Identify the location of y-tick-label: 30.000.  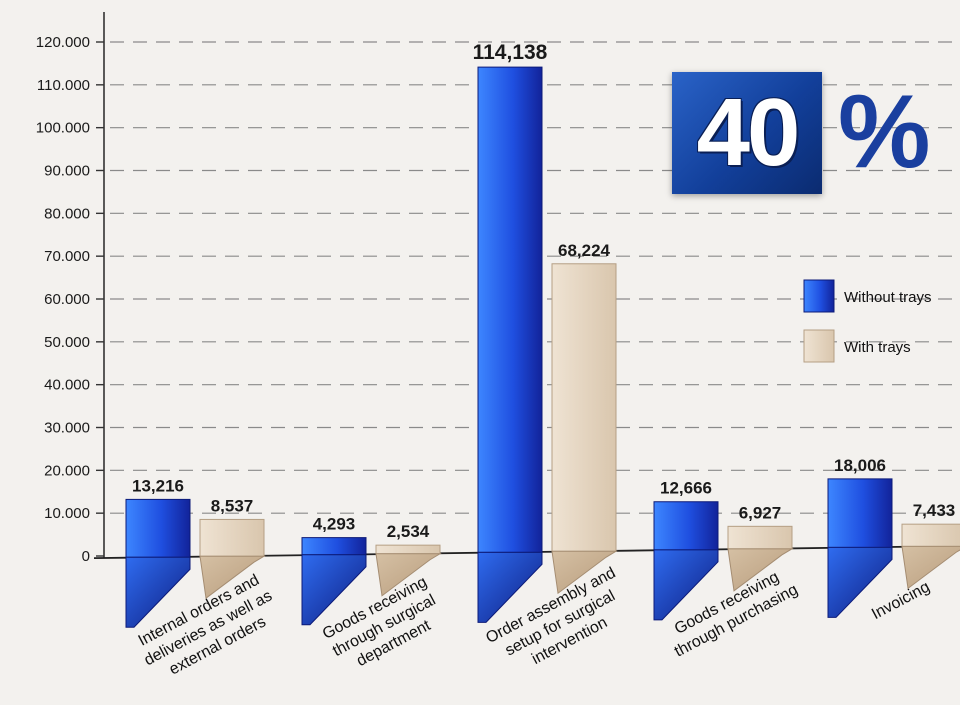
(67, 428).